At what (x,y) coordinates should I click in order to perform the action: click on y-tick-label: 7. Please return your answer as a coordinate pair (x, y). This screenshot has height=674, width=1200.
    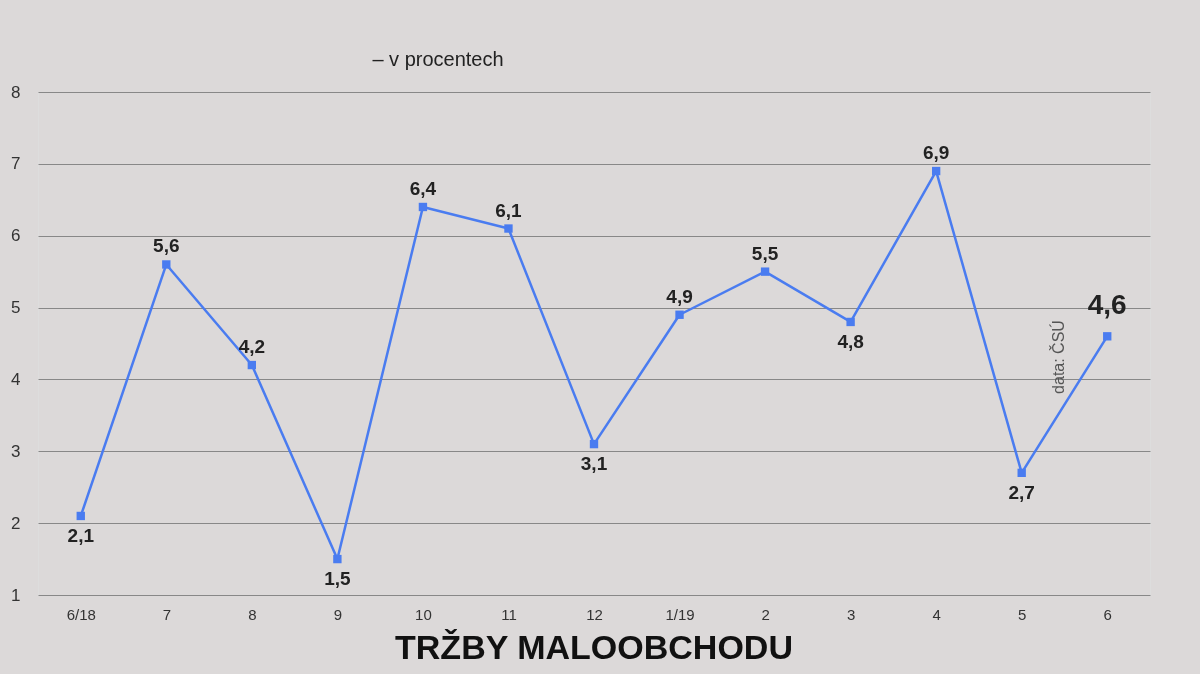
    Looking at the image, I should click on (16, 164).